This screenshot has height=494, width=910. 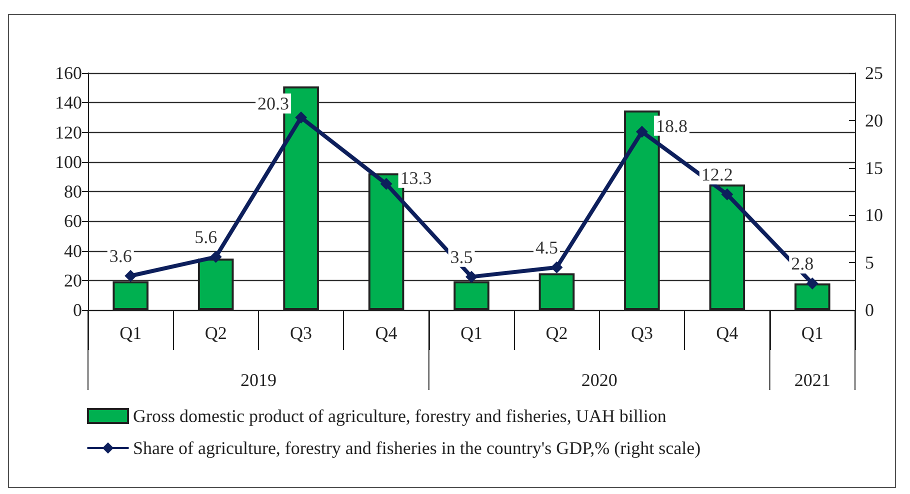 What do you see at coordinates (73, 221) in the screenshot?
I see `y-tick-label: 60` at bounding box center [73, 221].